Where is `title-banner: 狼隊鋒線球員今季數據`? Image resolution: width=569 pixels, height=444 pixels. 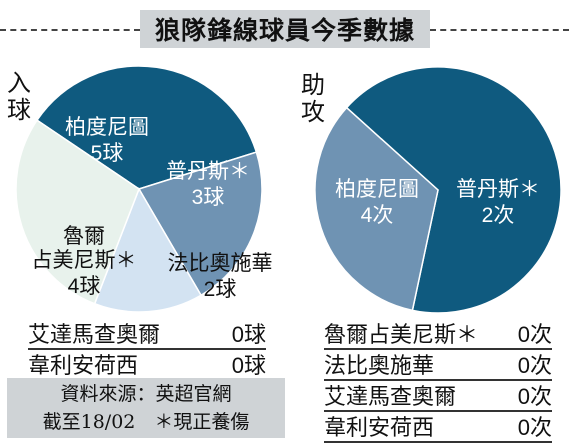
title-banner: 狼隊鋒線球員今季數據 is located at coordinates (285, 29).